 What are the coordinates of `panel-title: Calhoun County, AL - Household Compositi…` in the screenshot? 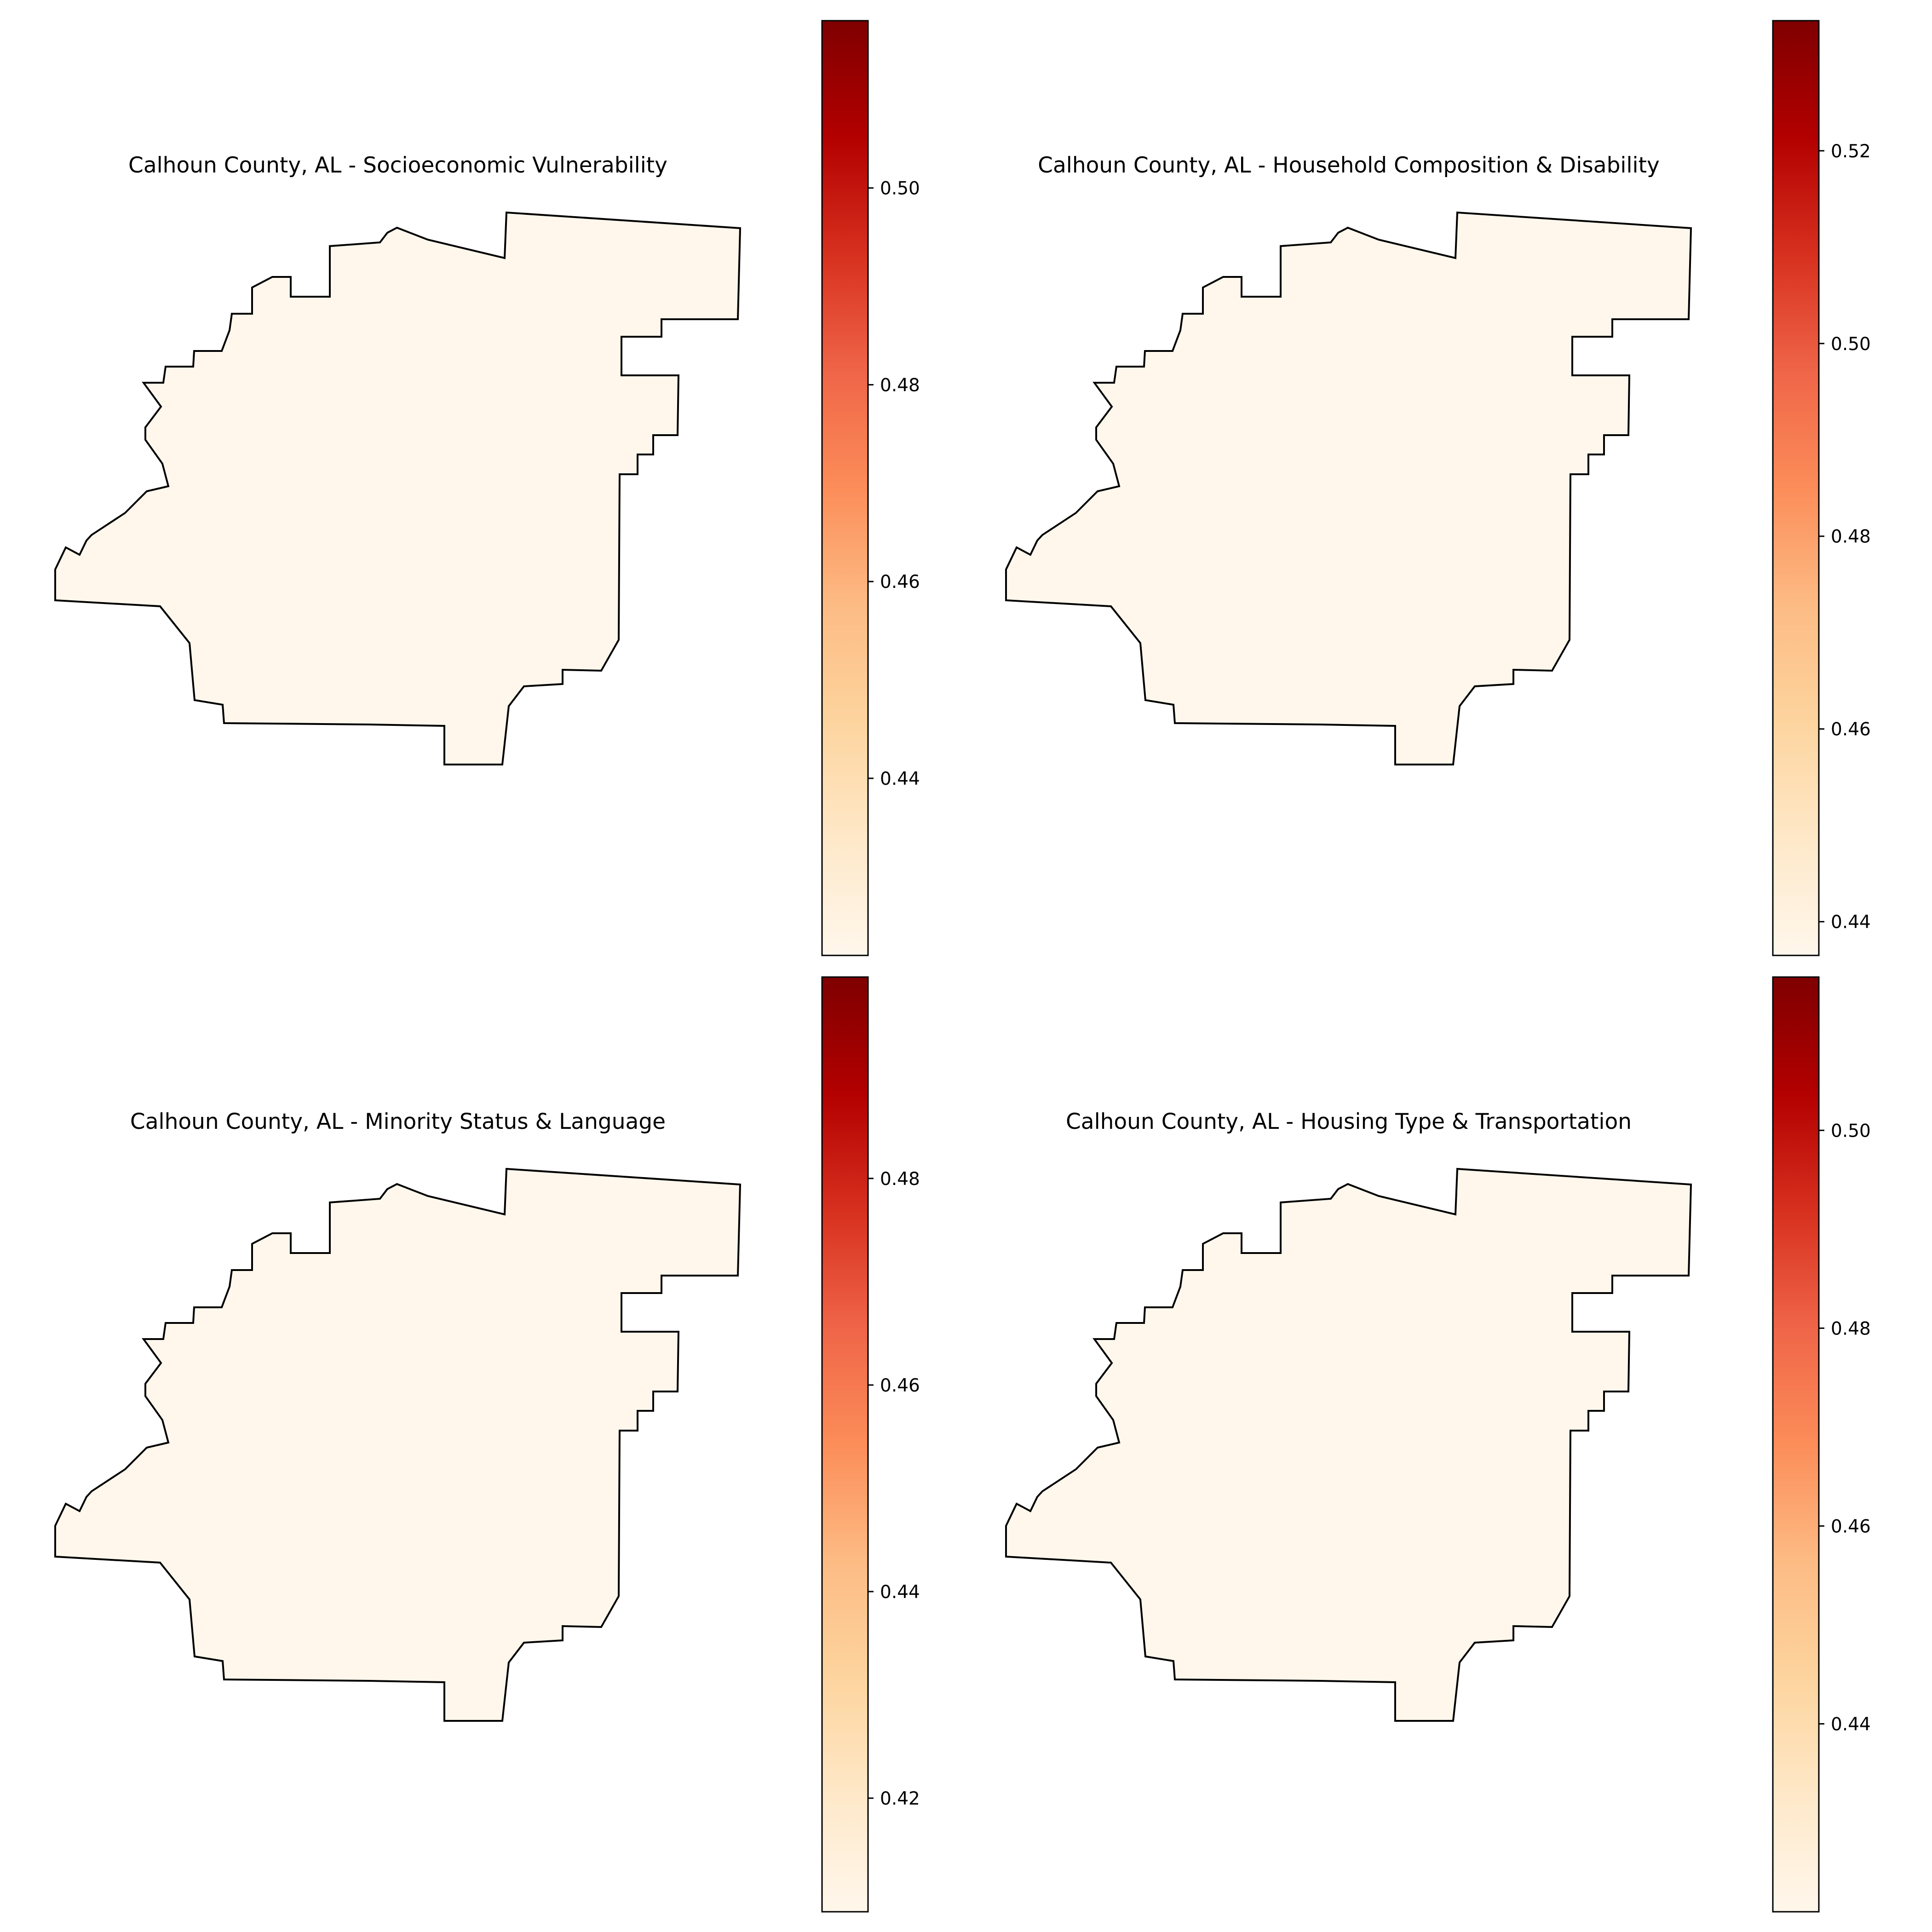 It's located at (1349, 165).